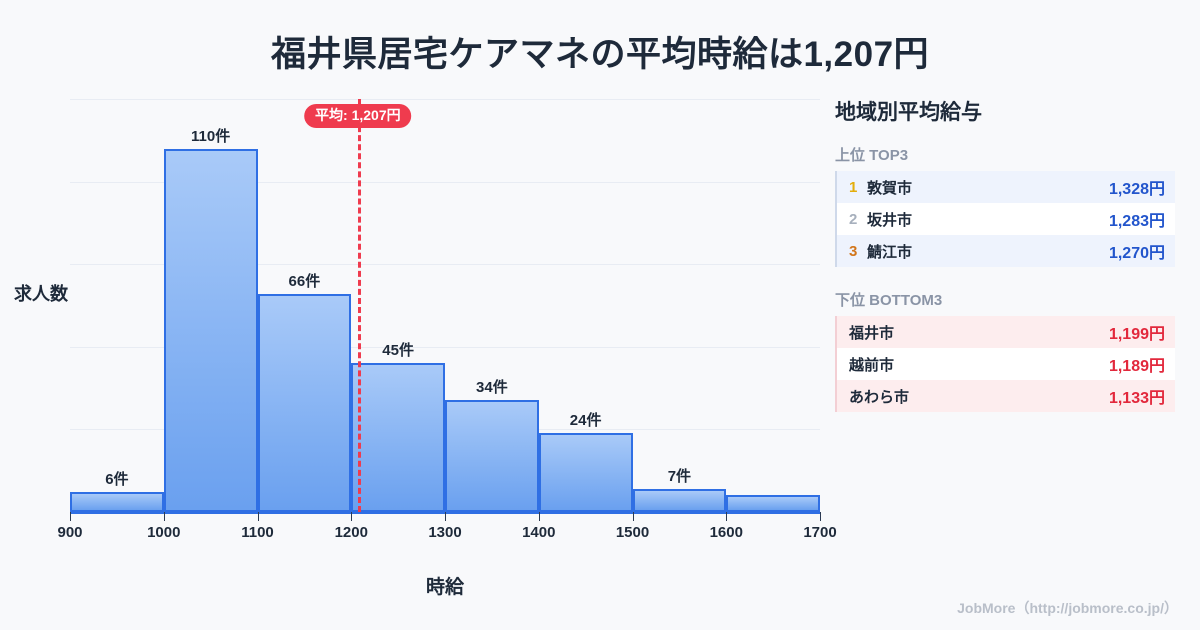 The height and width of the screenshot is (630, 1200). I want to click on city-name: 越前市, so click(872, 365).